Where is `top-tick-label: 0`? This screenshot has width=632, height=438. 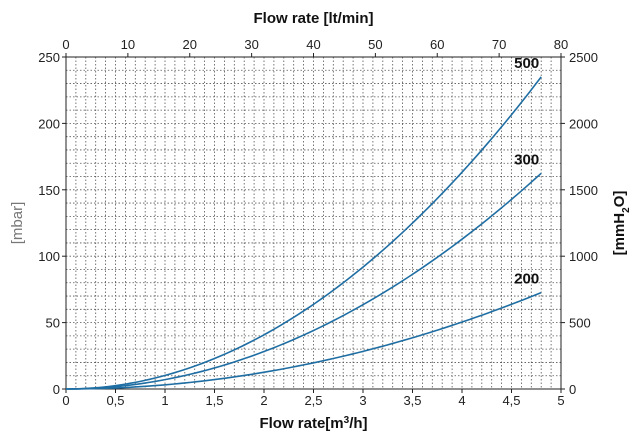
top-tick-label: 0 is located at coordinates (65, 44).